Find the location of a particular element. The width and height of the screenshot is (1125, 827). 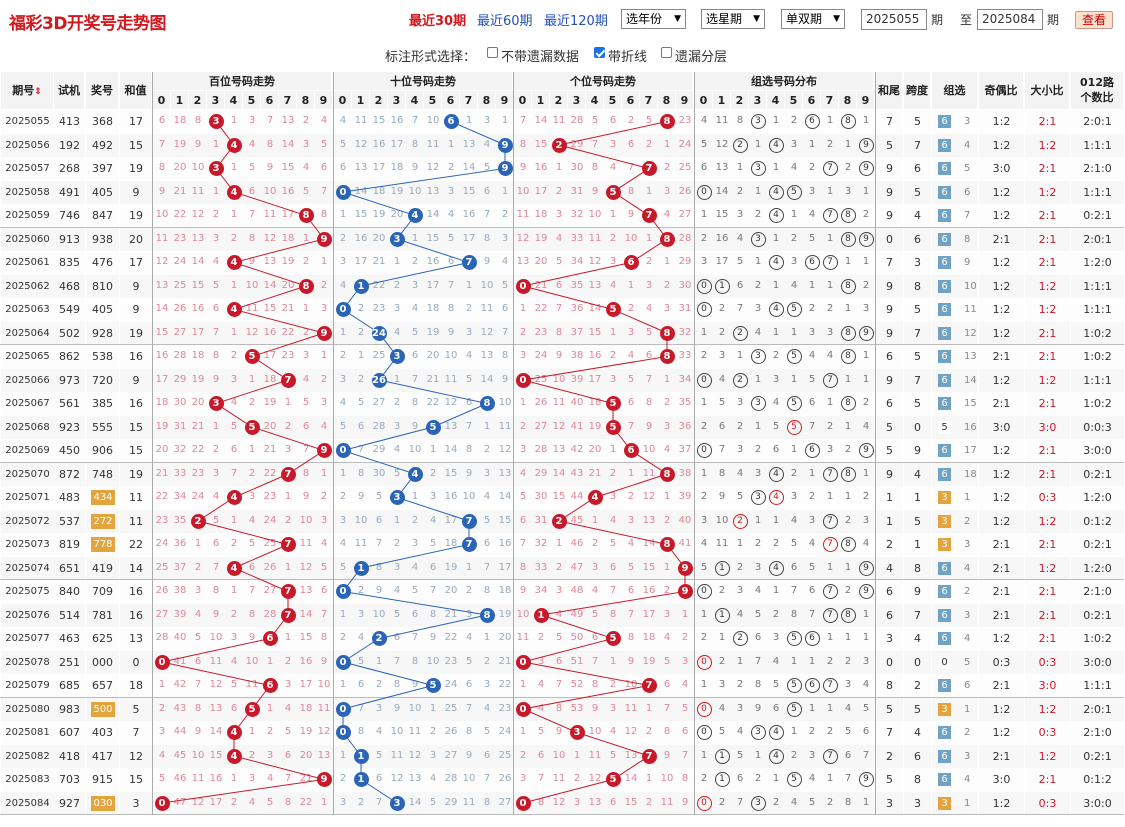

big-small-cell: 0:3 is located at coordinates (1047, 733).